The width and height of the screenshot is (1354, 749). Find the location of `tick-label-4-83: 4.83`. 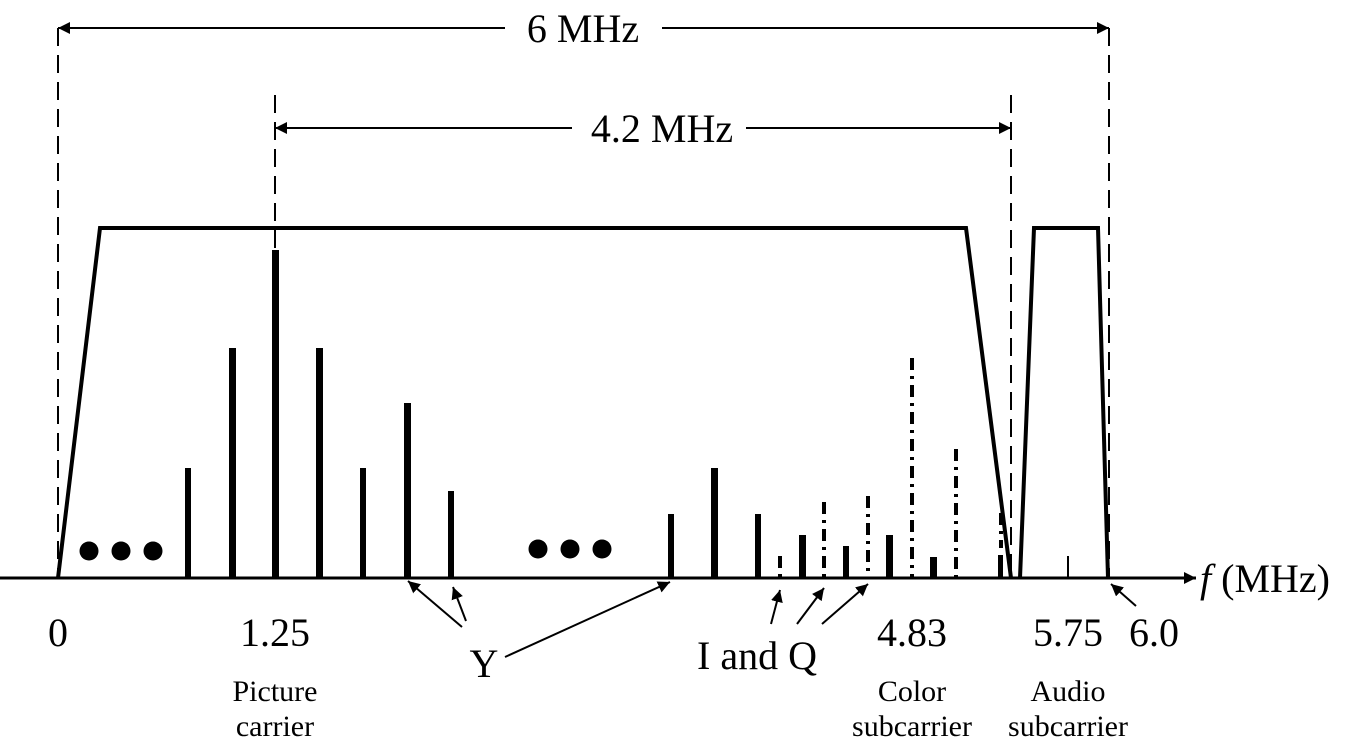

tick-label-4-83: 4.83 is located at coordinates (912, 632).